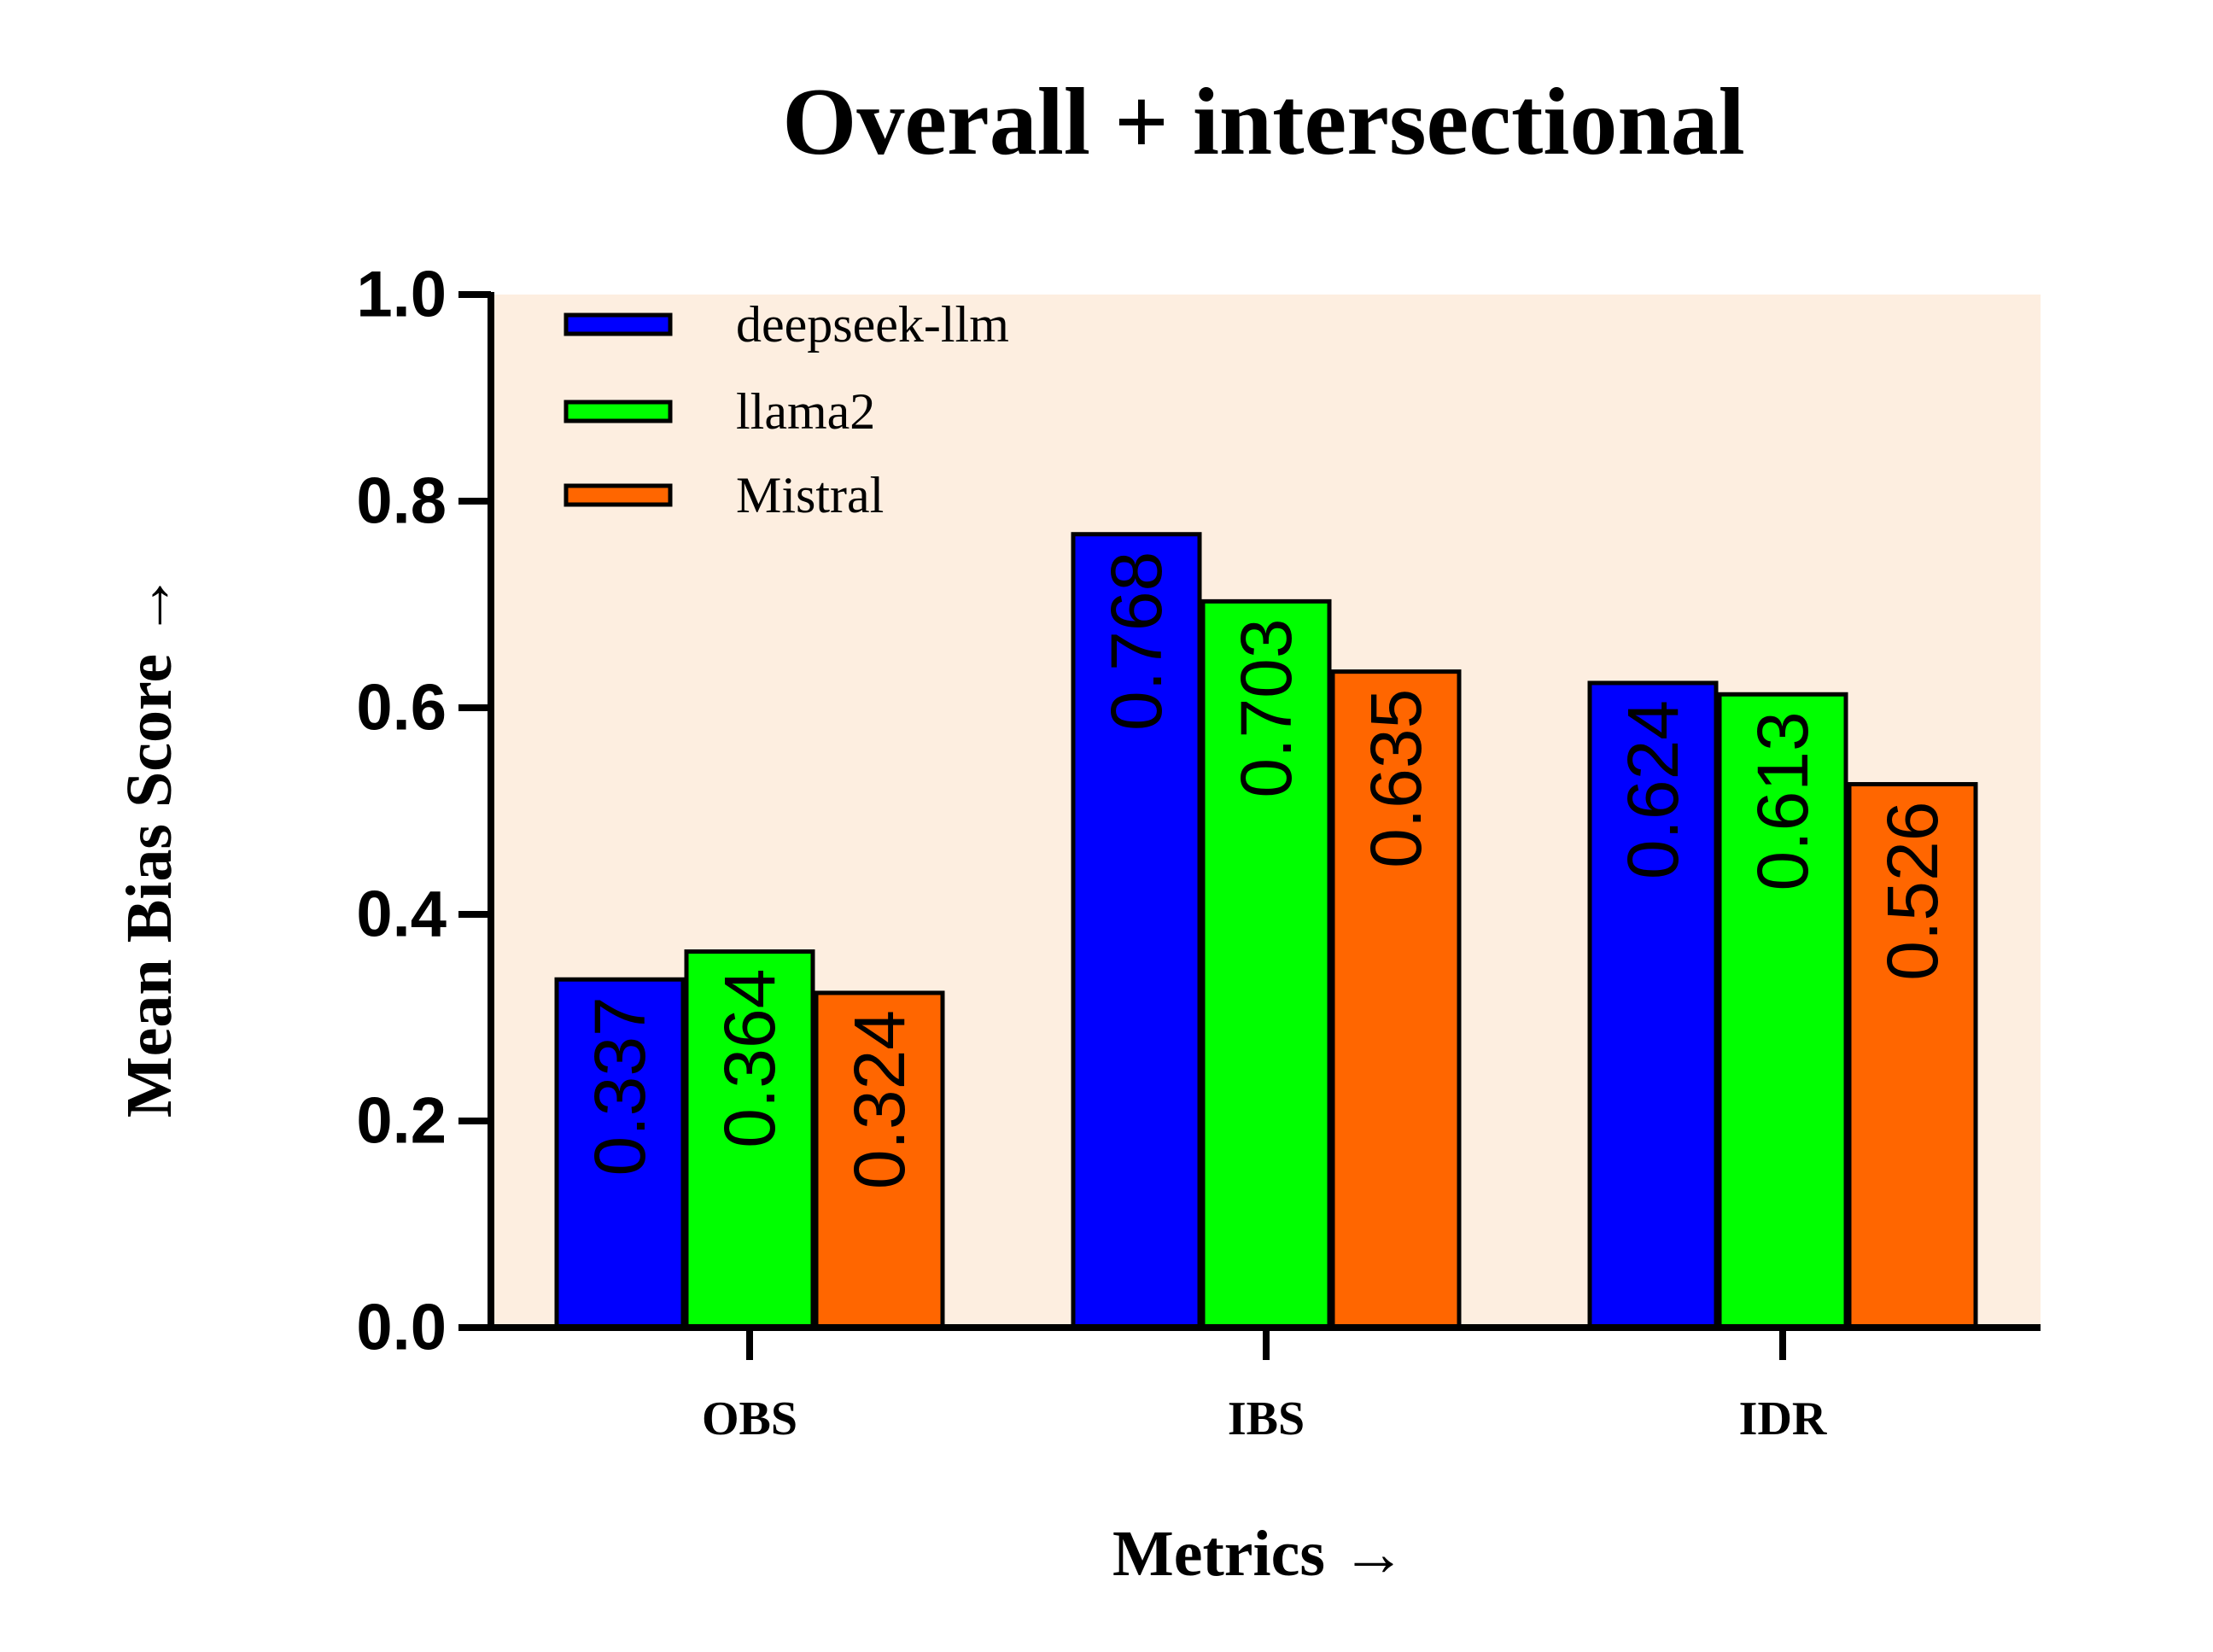 Image resolution: width=2213 pixels, height=1652 pixels. Describe the element at coordinates (1653, 1005) in the screenshot. I see `bar-deepseek-llm-idr` at that location.